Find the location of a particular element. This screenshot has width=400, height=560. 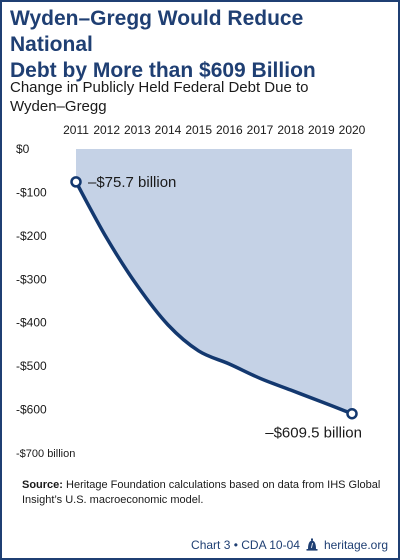

x-tick-label: 2012 is located at coordinates (106, 130).